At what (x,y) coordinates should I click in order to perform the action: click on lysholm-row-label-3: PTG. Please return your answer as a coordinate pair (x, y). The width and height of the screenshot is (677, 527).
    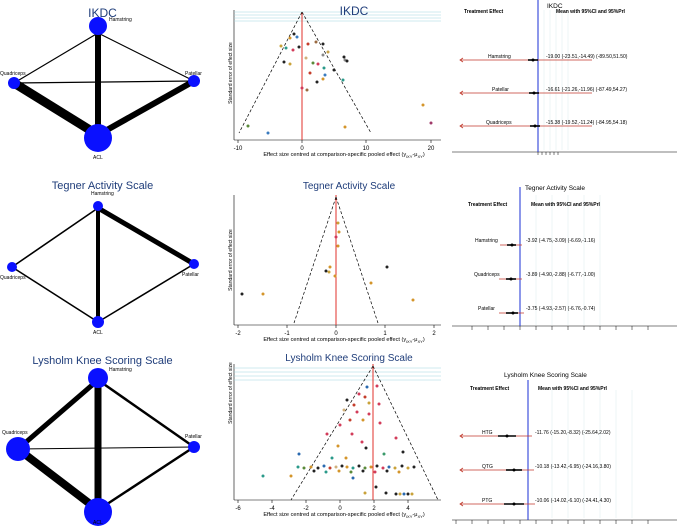
    Looking at the image, I should click on (487, 501).